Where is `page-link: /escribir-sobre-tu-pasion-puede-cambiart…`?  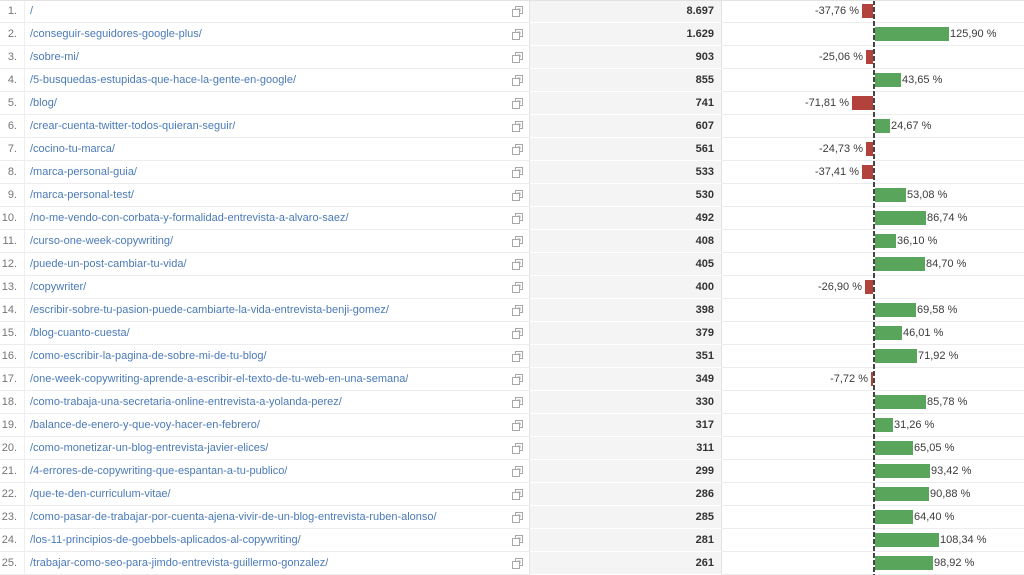
page-link: /escribir-sobre-tu-pasion-puede-cambiart… is located at coordinates (209, 310).